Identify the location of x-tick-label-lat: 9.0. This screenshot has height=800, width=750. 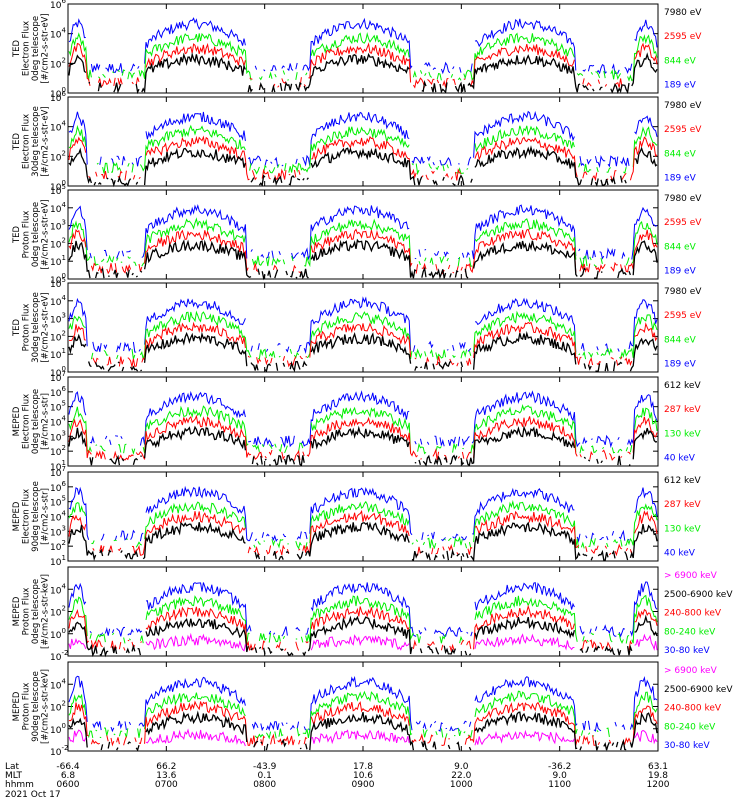
(461, 767).